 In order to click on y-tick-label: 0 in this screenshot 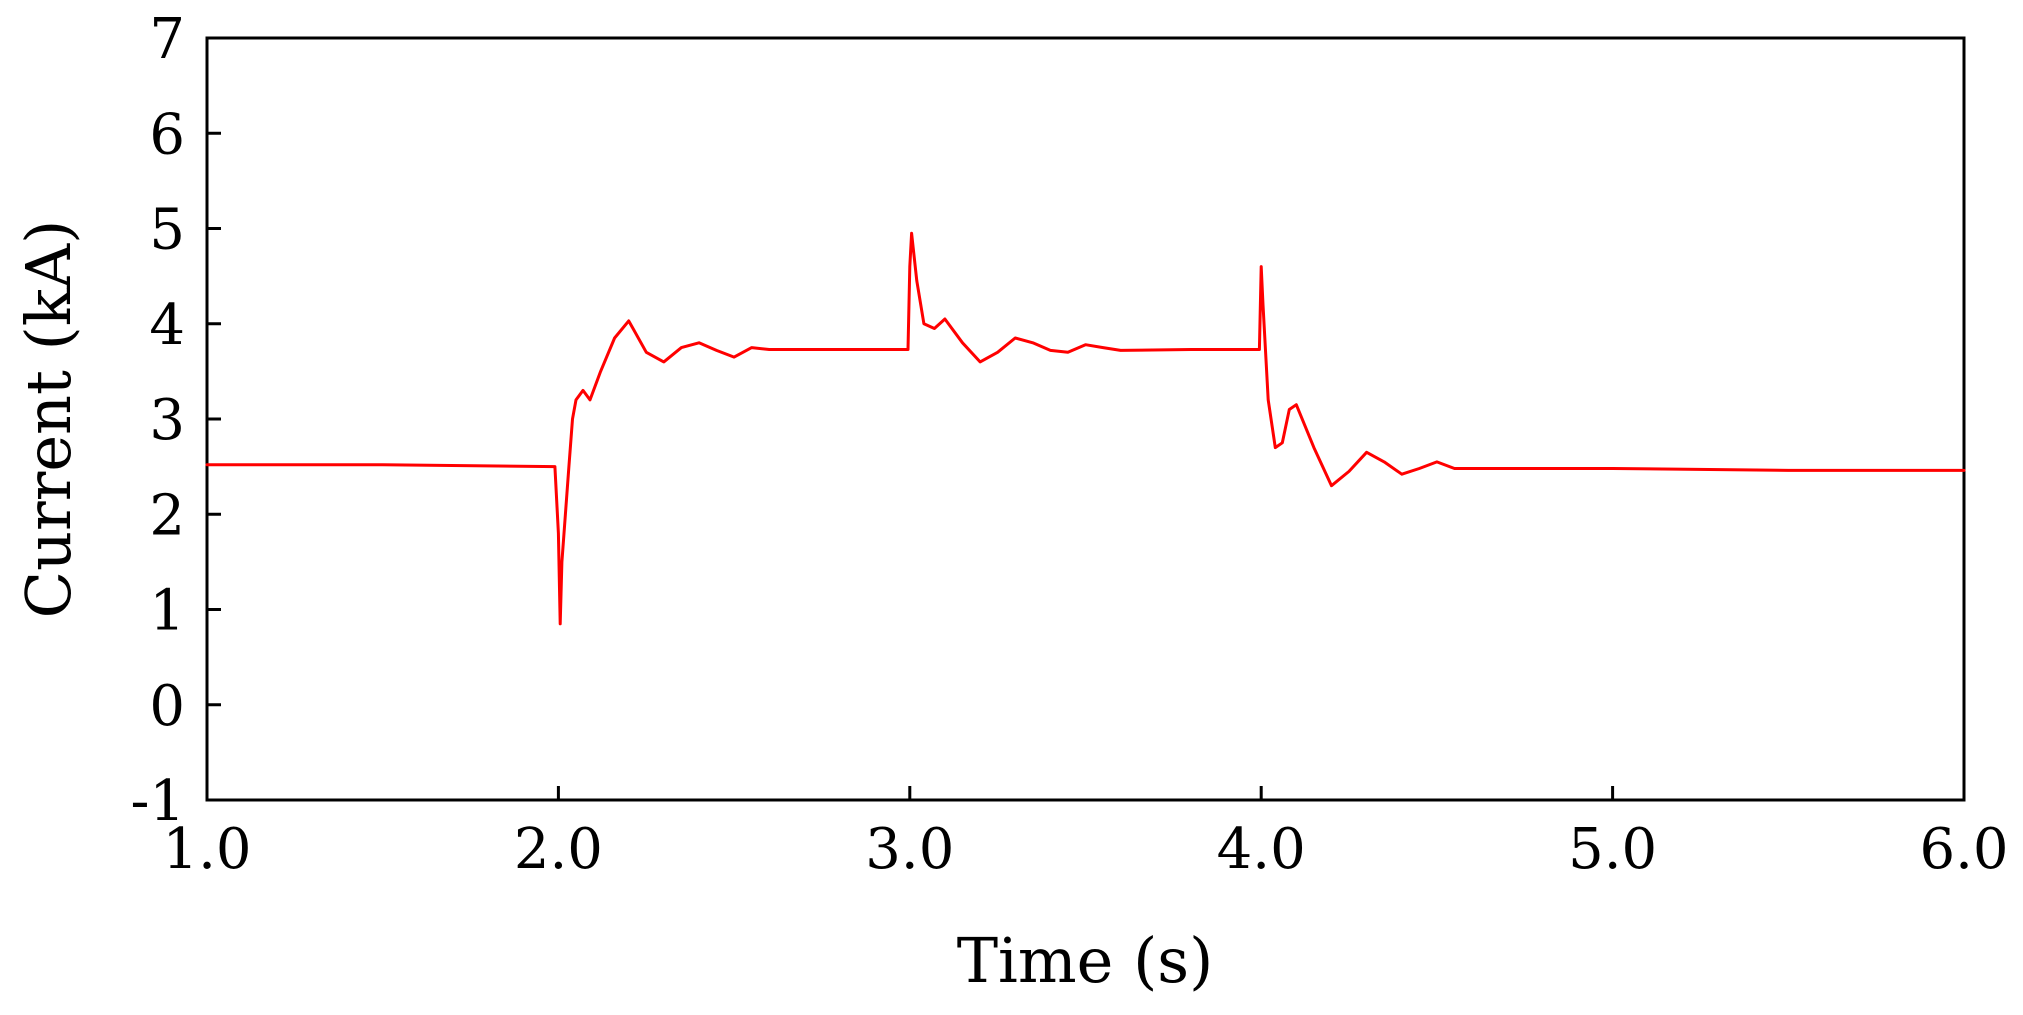, I will do `click(167, 706)`.